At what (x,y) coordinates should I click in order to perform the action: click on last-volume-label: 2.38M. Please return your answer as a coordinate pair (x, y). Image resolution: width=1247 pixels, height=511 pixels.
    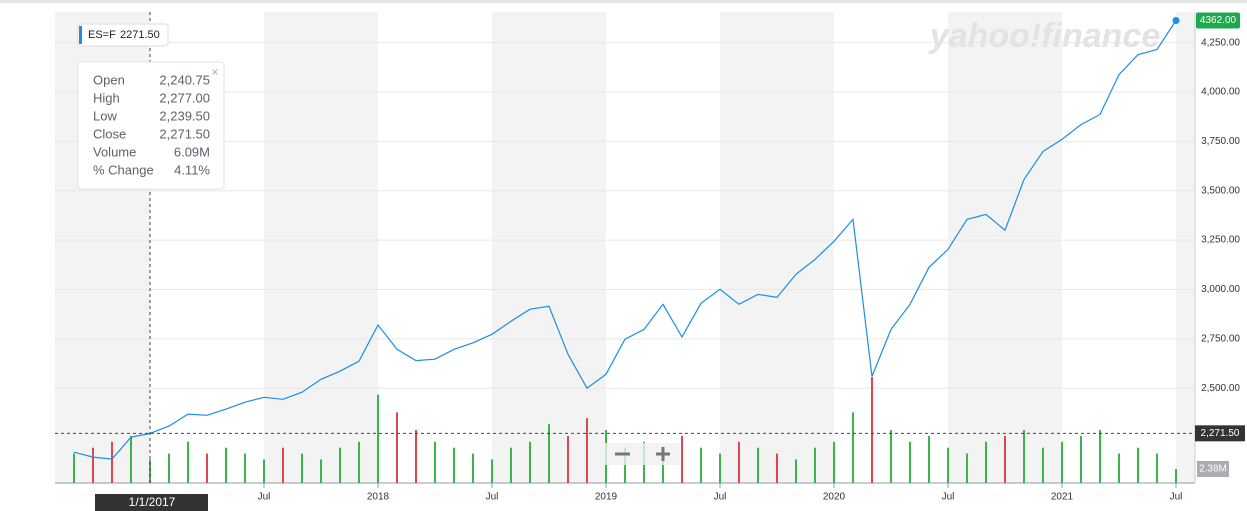
    Looking at the image, I should click on (1213, 469).